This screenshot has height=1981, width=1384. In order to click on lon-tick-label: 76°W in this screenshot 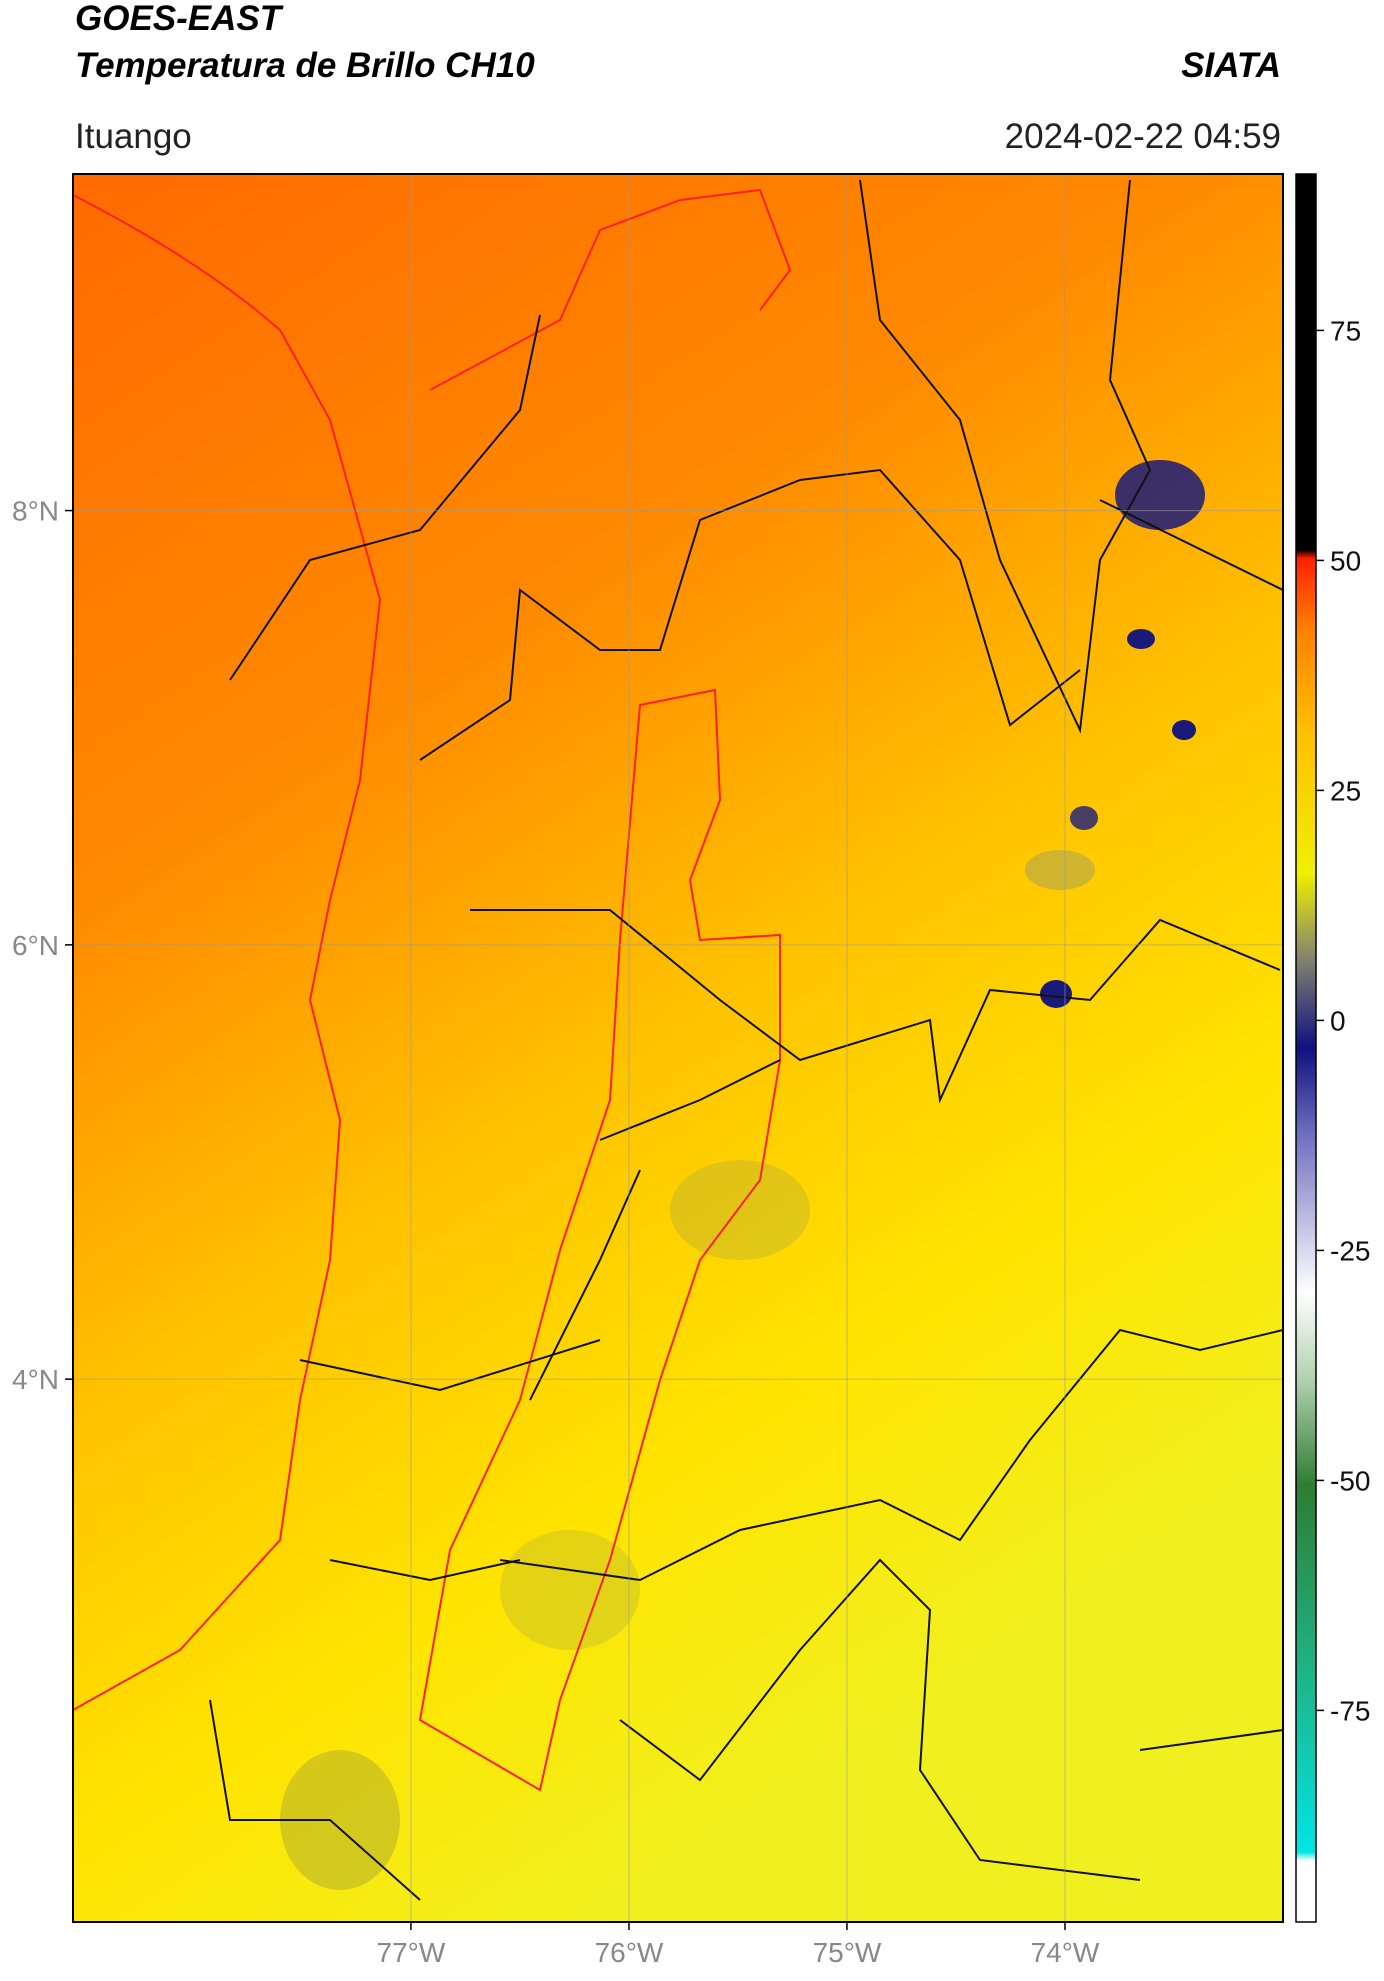, I will do `click(629, 1952)`.